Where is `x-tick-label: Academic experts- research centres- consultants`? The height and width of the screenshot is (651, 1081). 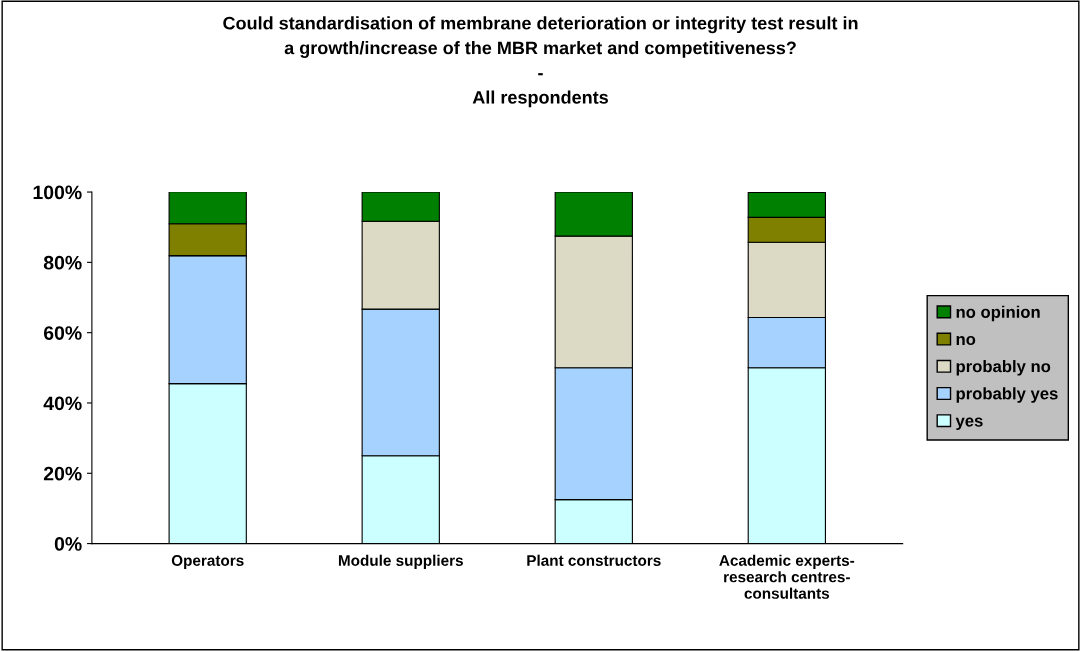 x-tick-label: Academic experts- research centres- consultants is located at coordinates (787, 576).